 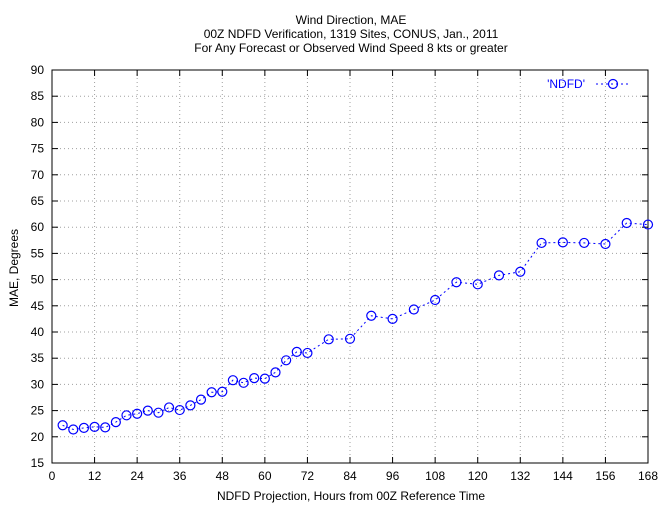 What do you see at coordinates (14, 268) in the screenshot?
I see `y-axis-label: MAE, Degrees` at bounding box center [14, 268].